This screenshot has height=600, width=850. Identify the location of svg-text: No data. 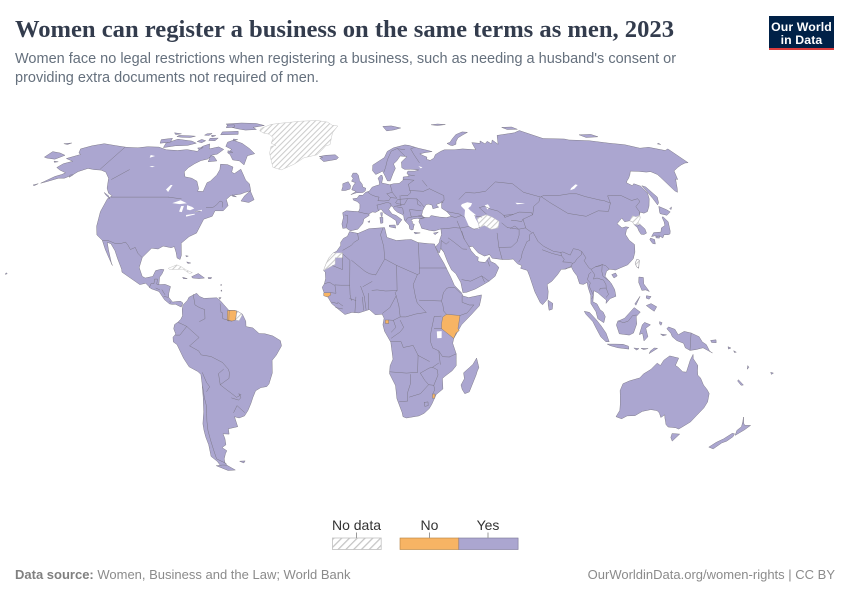
(356, 525).